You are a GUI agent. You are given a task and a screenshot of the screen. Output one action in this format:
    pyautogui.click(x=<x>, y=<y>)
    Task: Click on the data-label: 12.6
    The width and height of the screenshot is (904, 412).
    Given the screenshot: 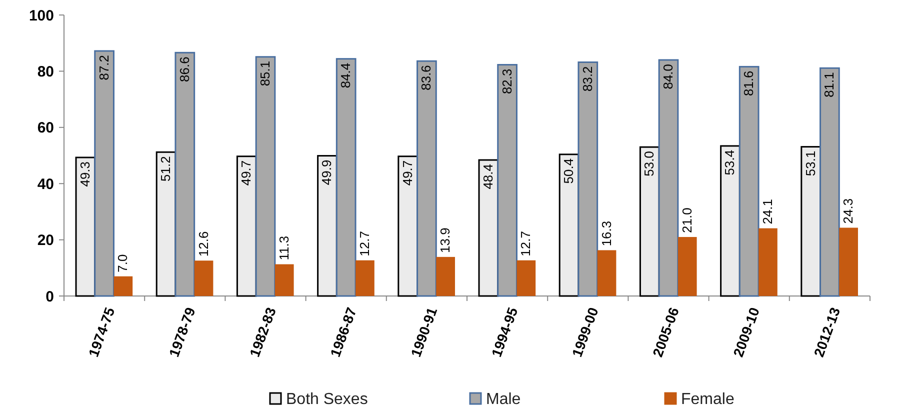 What is the action you would take?
    pyautogui.click(x=203, y=244)
    